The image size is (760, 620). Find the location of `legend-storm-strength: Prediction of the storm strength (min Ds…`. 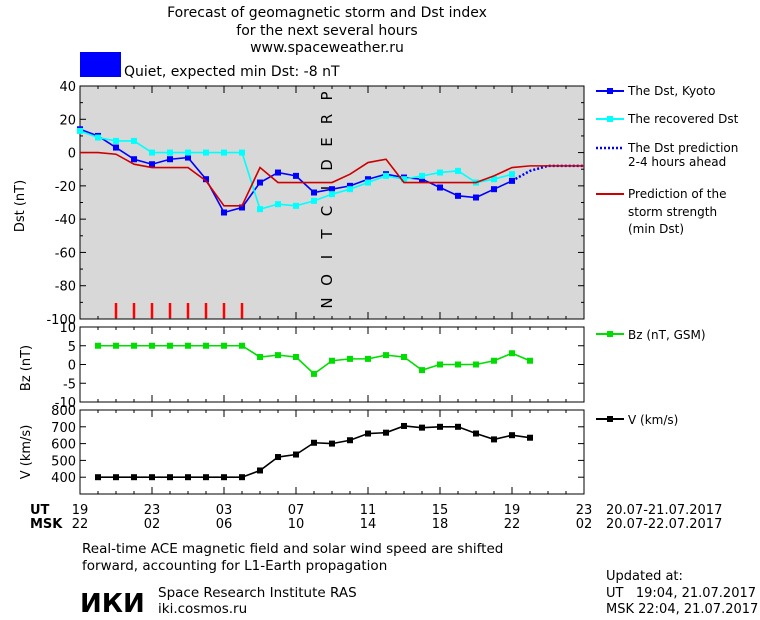

legend-storm-strength: Prediction of the storm strength (min Ds… is located at coordinates (661, 211).